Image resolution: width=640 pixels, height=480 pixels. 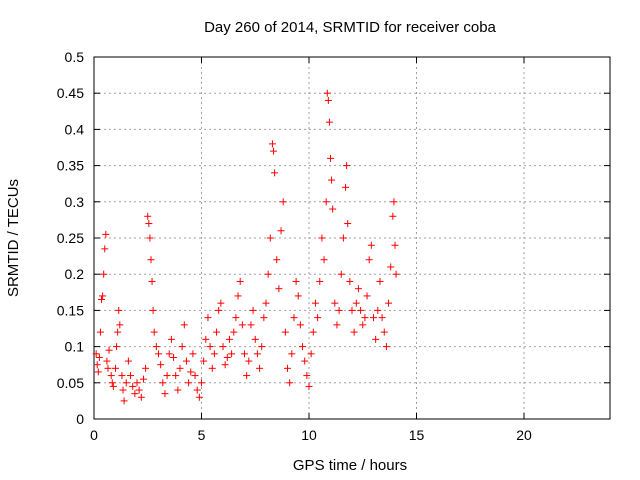 What do you see at coordinates (13, 238) in the screenshot?
I see `y-axis-label: SRMTID / TECUs` at bounding box center [13, 238].